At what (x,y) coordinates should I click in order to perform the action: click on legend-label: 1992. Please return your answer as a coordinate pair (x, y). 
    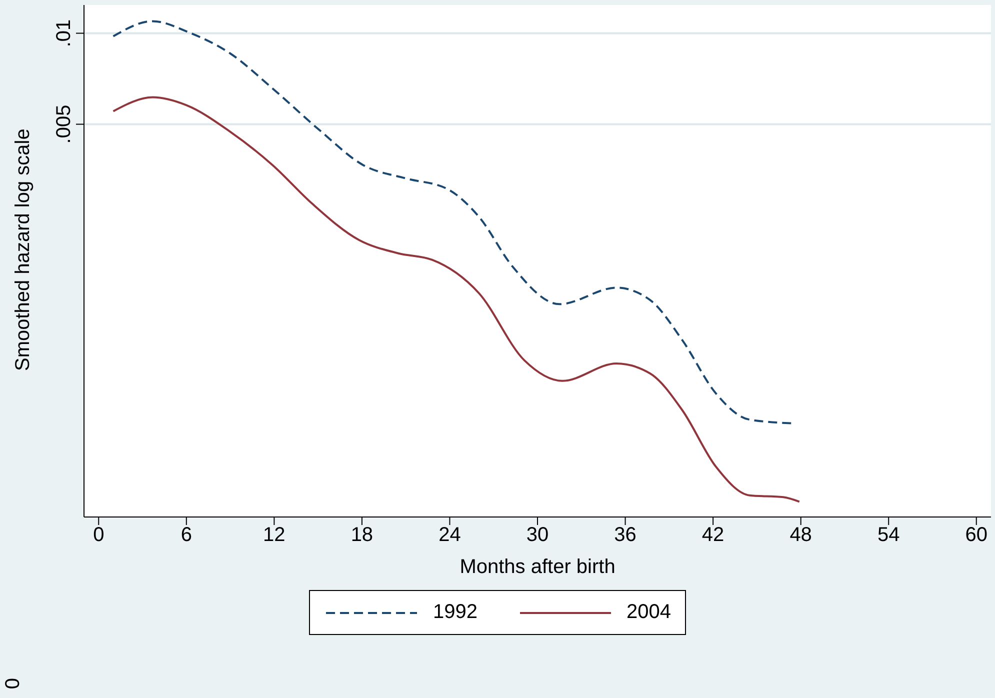
    Looking at the image, I should click on (455, 612).